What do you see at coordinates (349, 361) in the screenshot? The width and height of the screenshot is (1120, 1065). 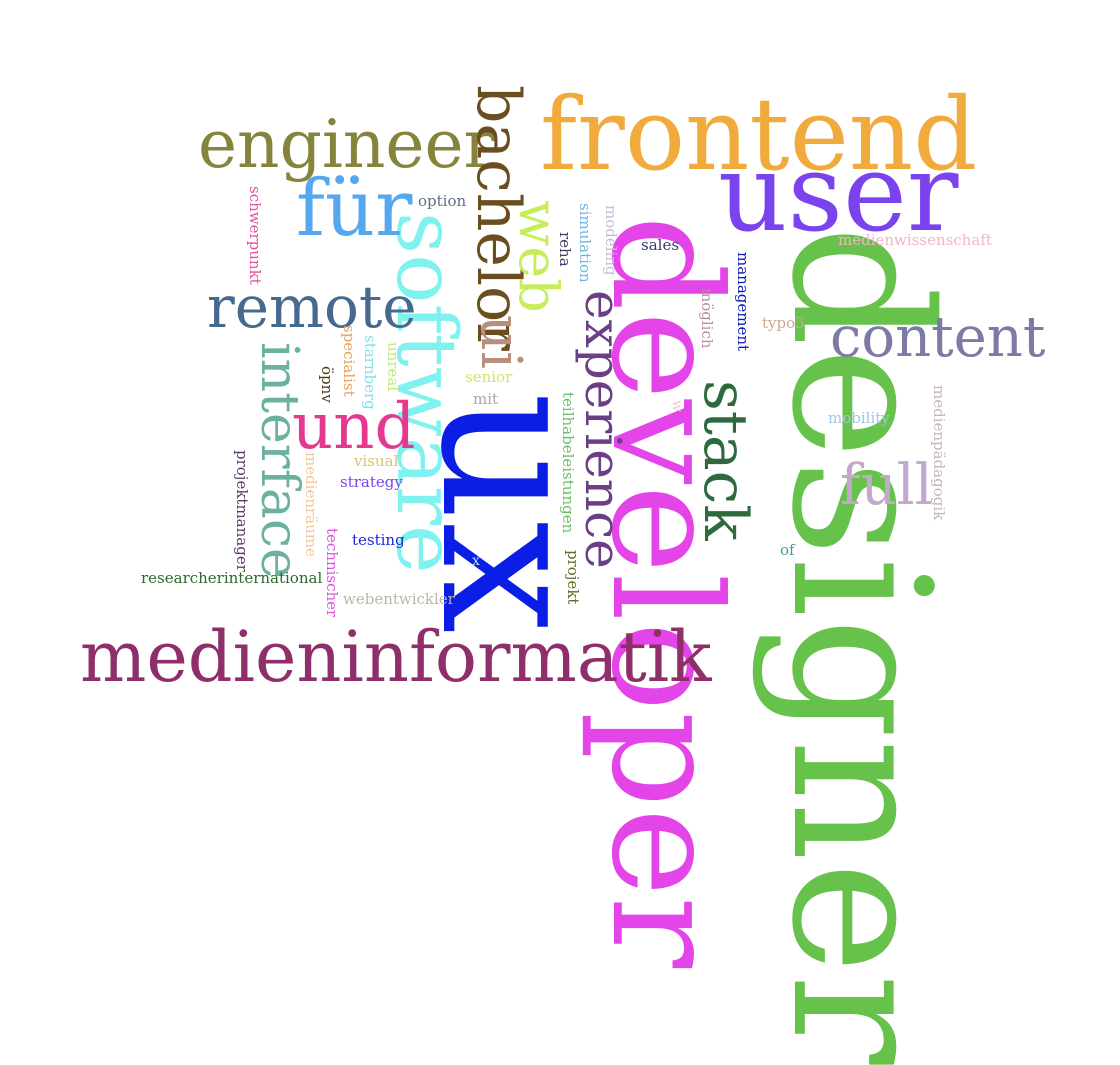 I see `word-specialist: specialist` at bounding box center [349, 361].